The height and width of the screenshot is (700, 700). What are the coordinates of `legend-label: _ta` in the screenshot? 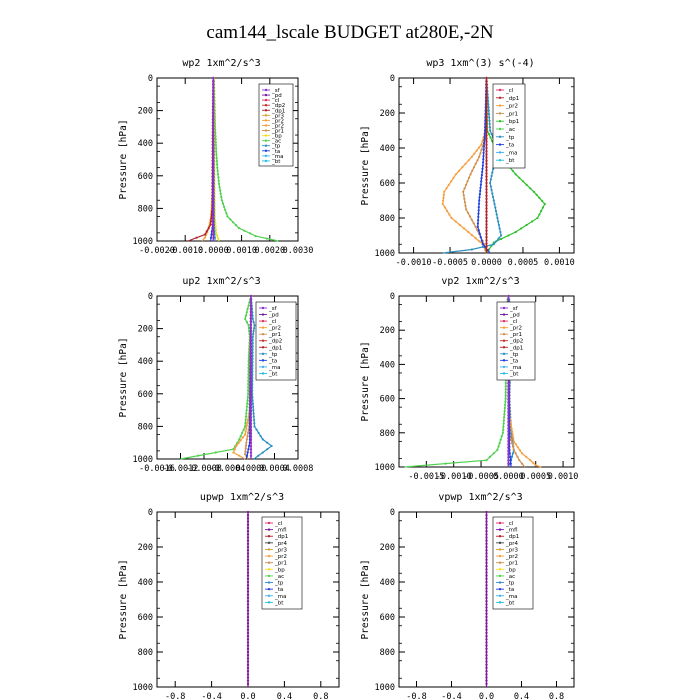 It's located at (509, 146).